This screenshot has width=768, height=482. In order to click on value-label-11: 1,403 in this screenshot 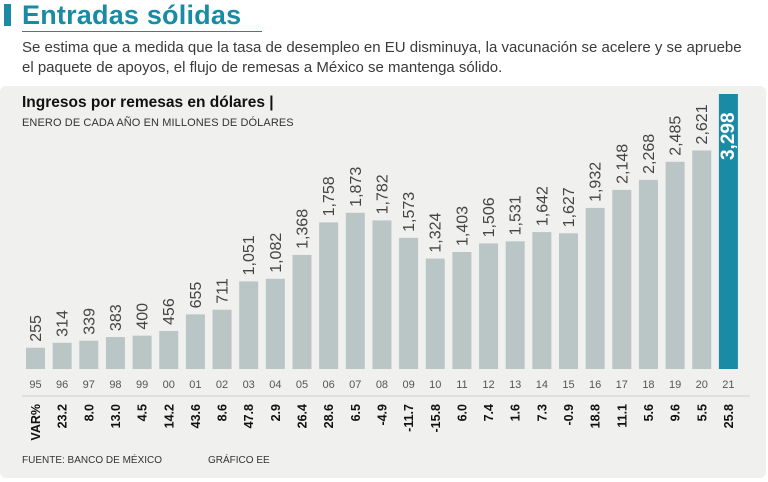, I will do `click(462, 226)`.